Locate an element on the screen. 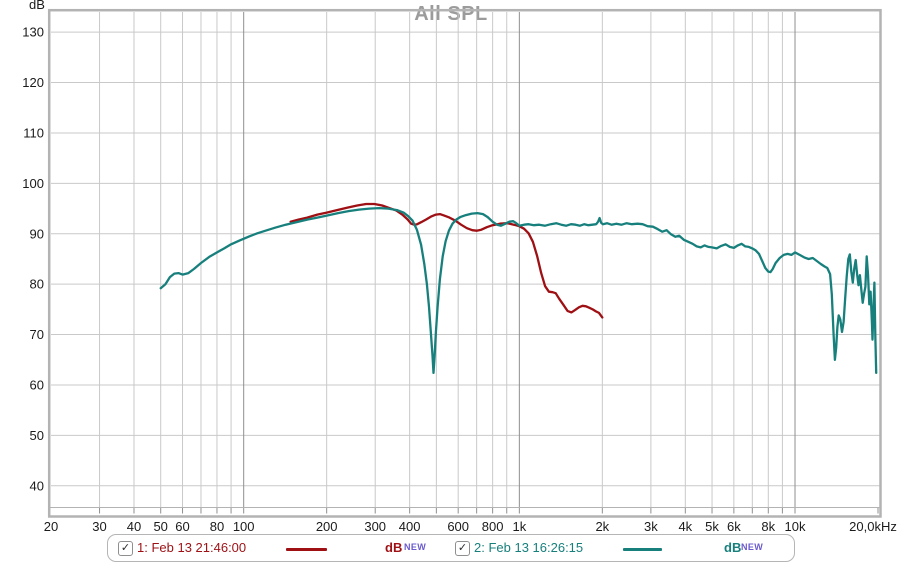  y-axis-unit-label: dB is located at coordinates (37, 6).